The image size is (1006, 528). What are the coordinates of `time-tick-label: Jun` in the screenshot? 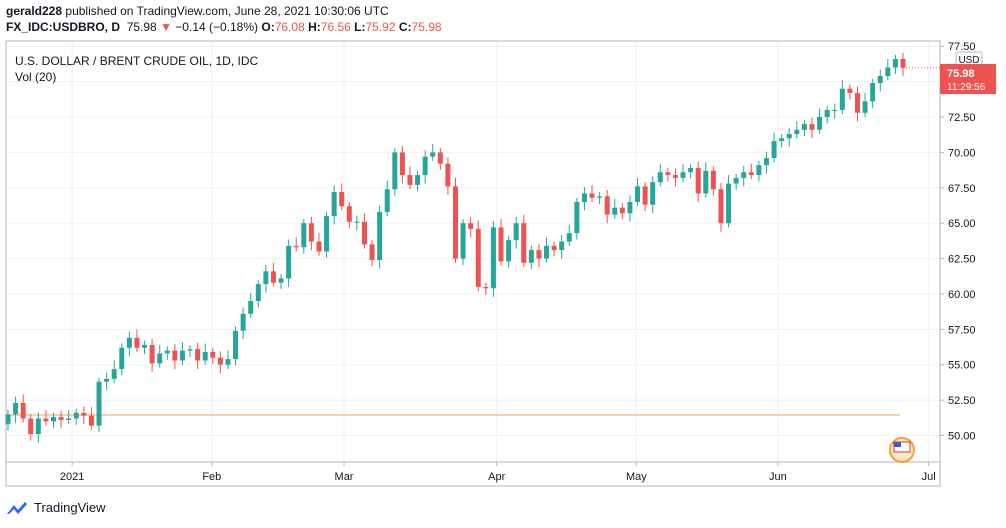 It's located at (778, 477).